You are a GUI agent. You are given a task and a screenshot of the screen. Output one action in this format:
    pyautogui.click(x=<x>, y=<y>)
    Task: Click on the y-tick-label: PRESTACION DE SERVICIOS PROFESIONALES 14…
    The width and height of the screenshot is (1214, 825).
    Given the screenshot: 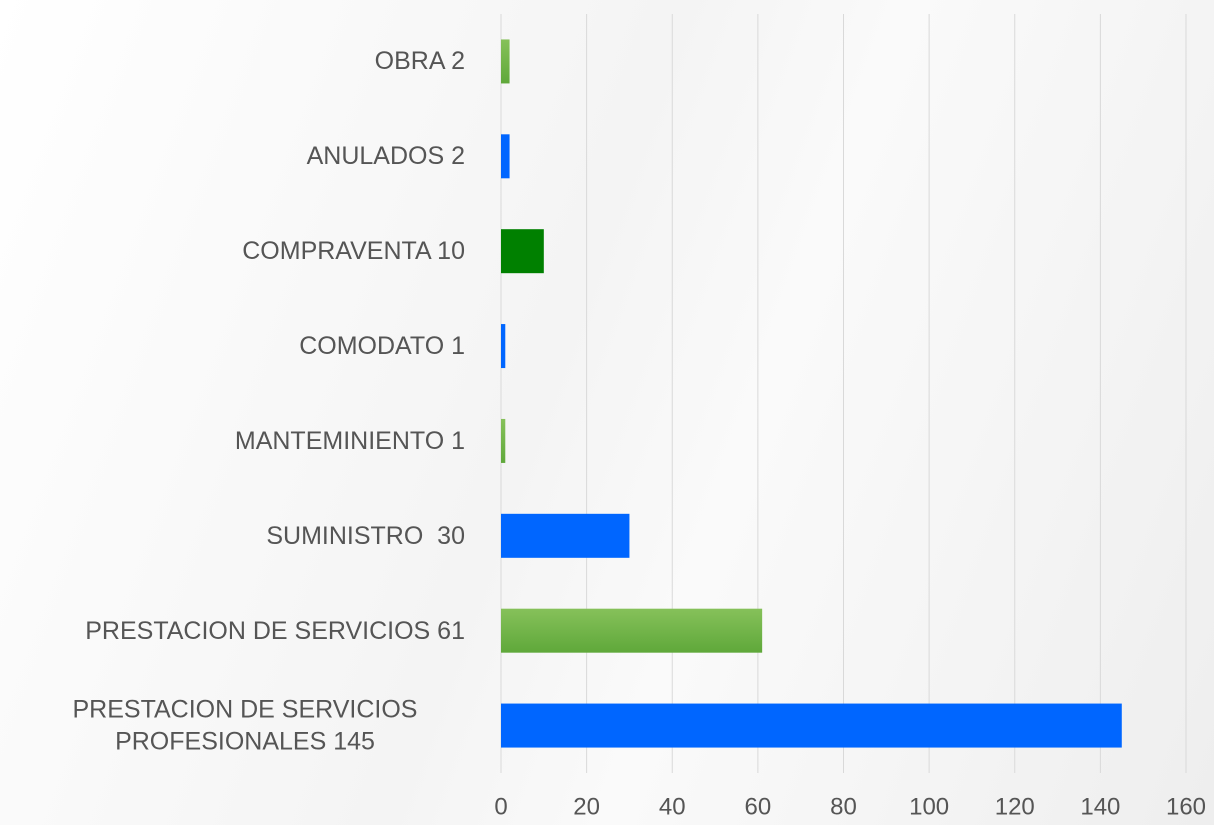 What is the action you would take?
    pyautogui.click(x=248, y=725)
    